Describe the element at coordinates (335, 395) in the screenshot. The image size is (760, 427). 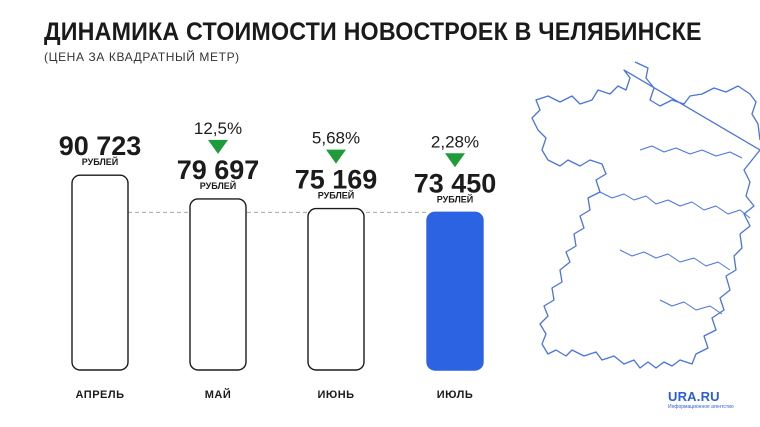
I see `category-label: ИЮНЬ` at that location.